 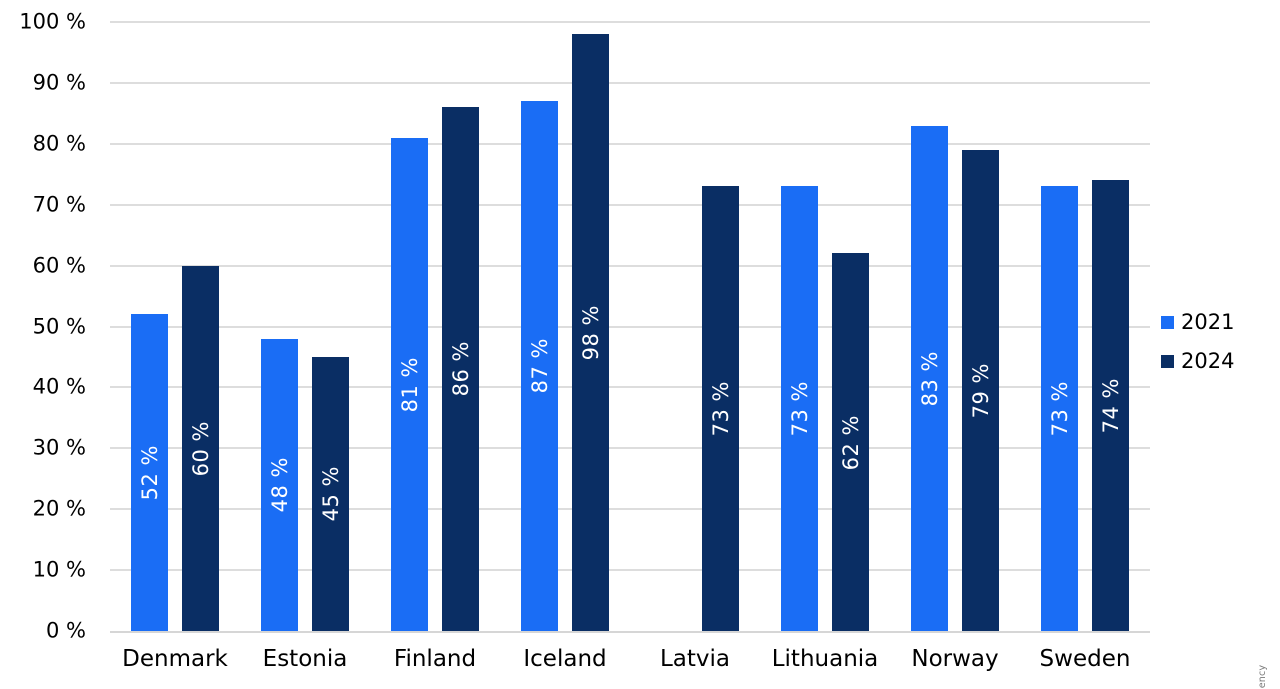 I want to click on bar-value-label: 81 %, so click(x=409, y=384).